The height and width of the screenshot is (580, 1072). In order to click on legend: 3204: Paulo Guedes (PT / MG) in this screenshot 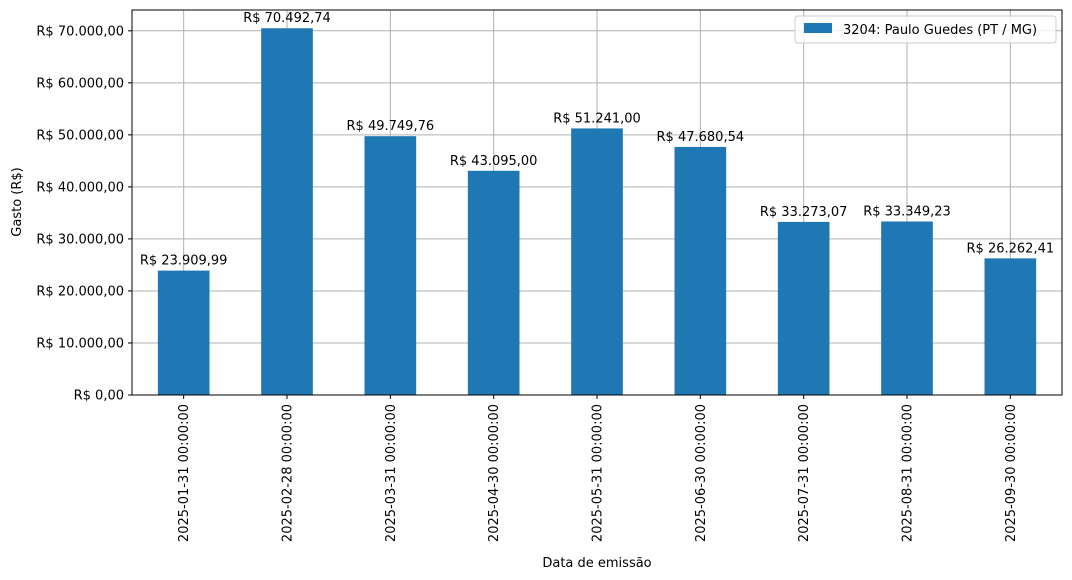, I will do `click(925, 29)`.